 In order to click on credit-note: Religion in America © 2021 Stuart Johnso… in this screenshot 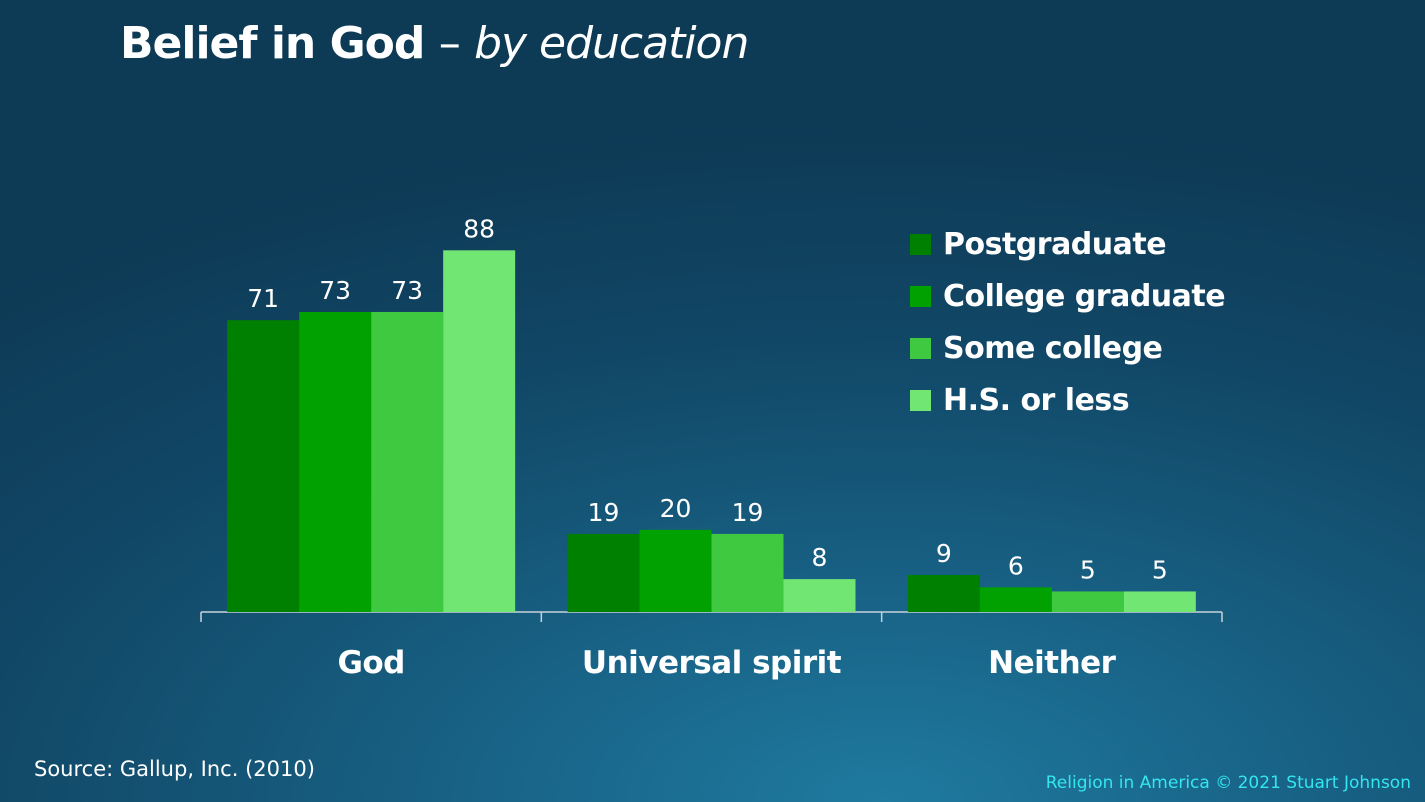, I will do `click(1228, 783)`.